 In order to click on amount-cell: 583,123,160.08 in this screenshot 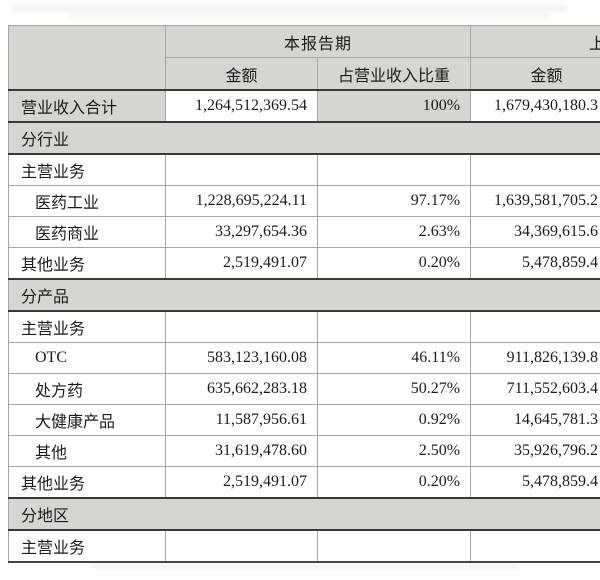, I will do `click(241, 358)`.